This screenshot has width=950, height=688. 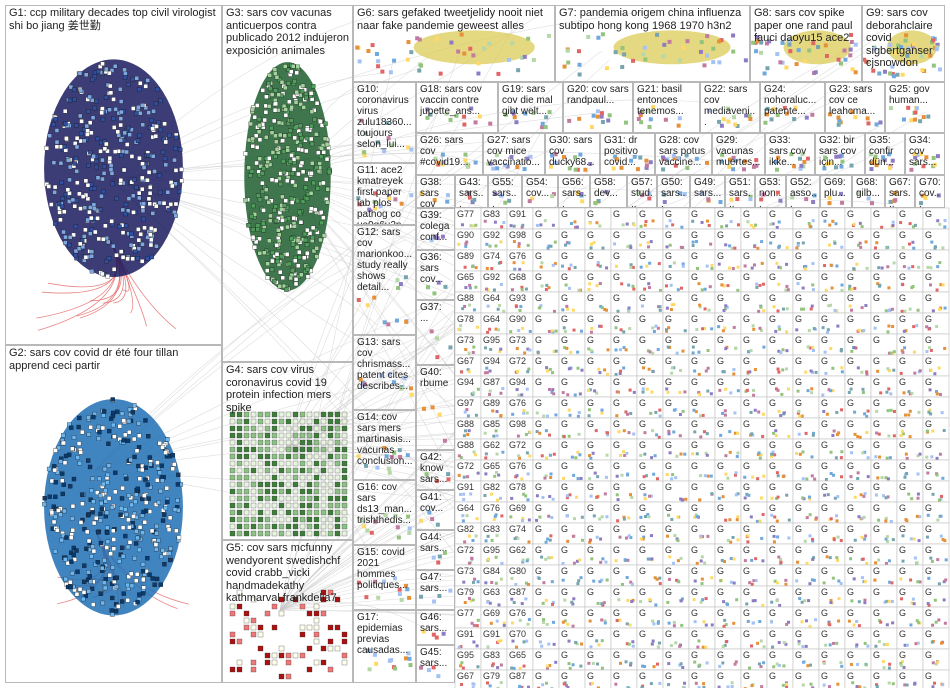 I want to click on edge, so click(x=412, y=166).